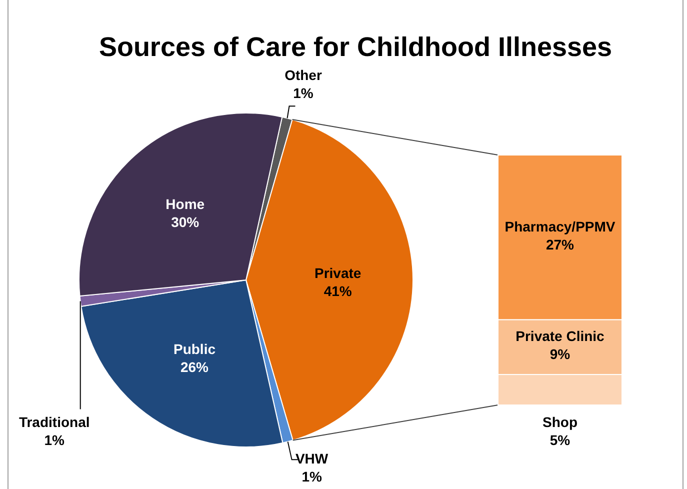 This screenshot has width=687, height=489. What do you see at coordinates (338, 272) in the screenshot?
I see `slice-label: Private` at bounding box center [338, 272].